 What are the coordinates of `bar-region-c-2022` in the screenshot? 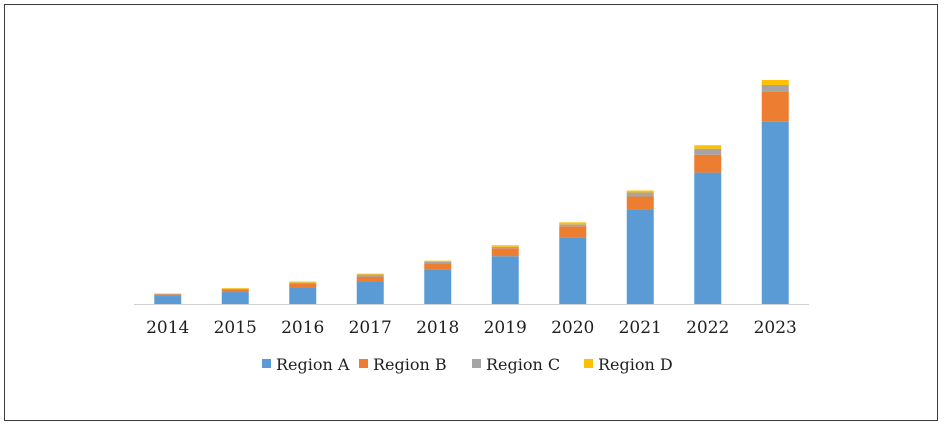 It's located at (708, 151).